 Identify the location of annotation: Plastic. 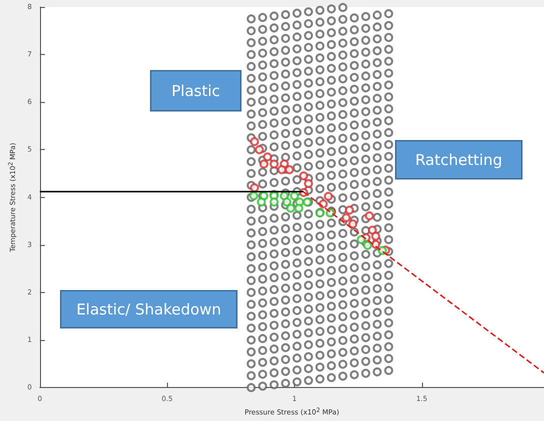
(195, 91).